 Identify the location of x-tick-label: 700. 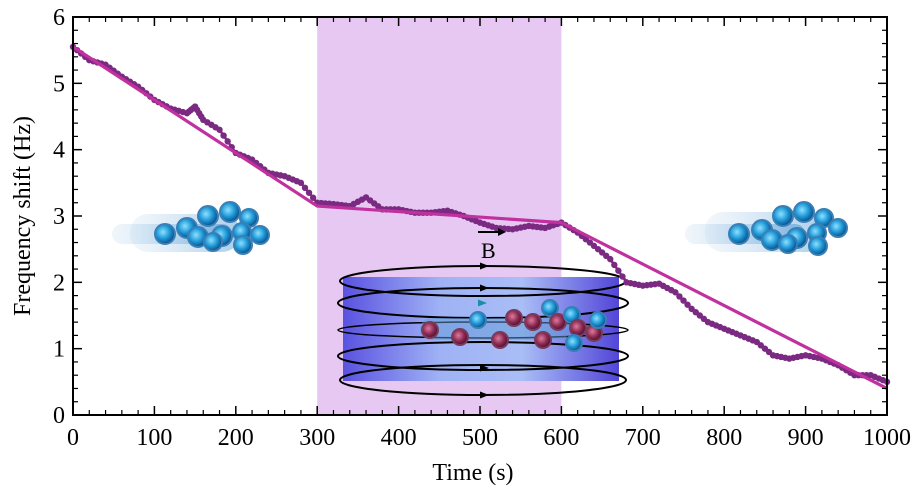
(643, 438).